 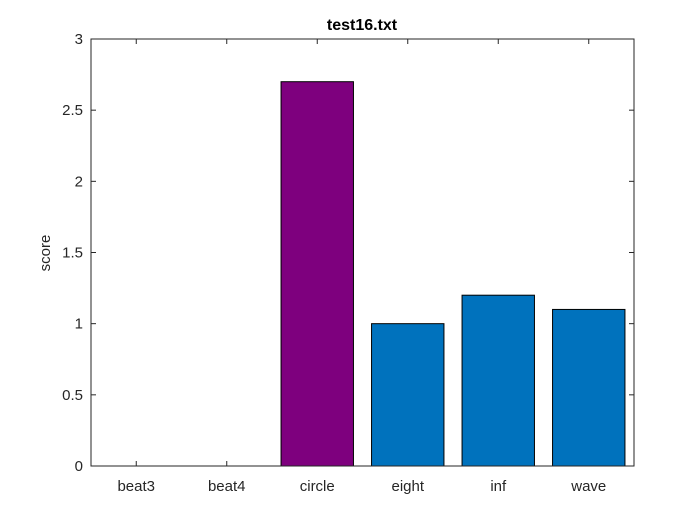 What do you see at coordinates (72, 395) in the screenshot?
I see `y-tick-label: 0.5` at bounding box center [72, 395].